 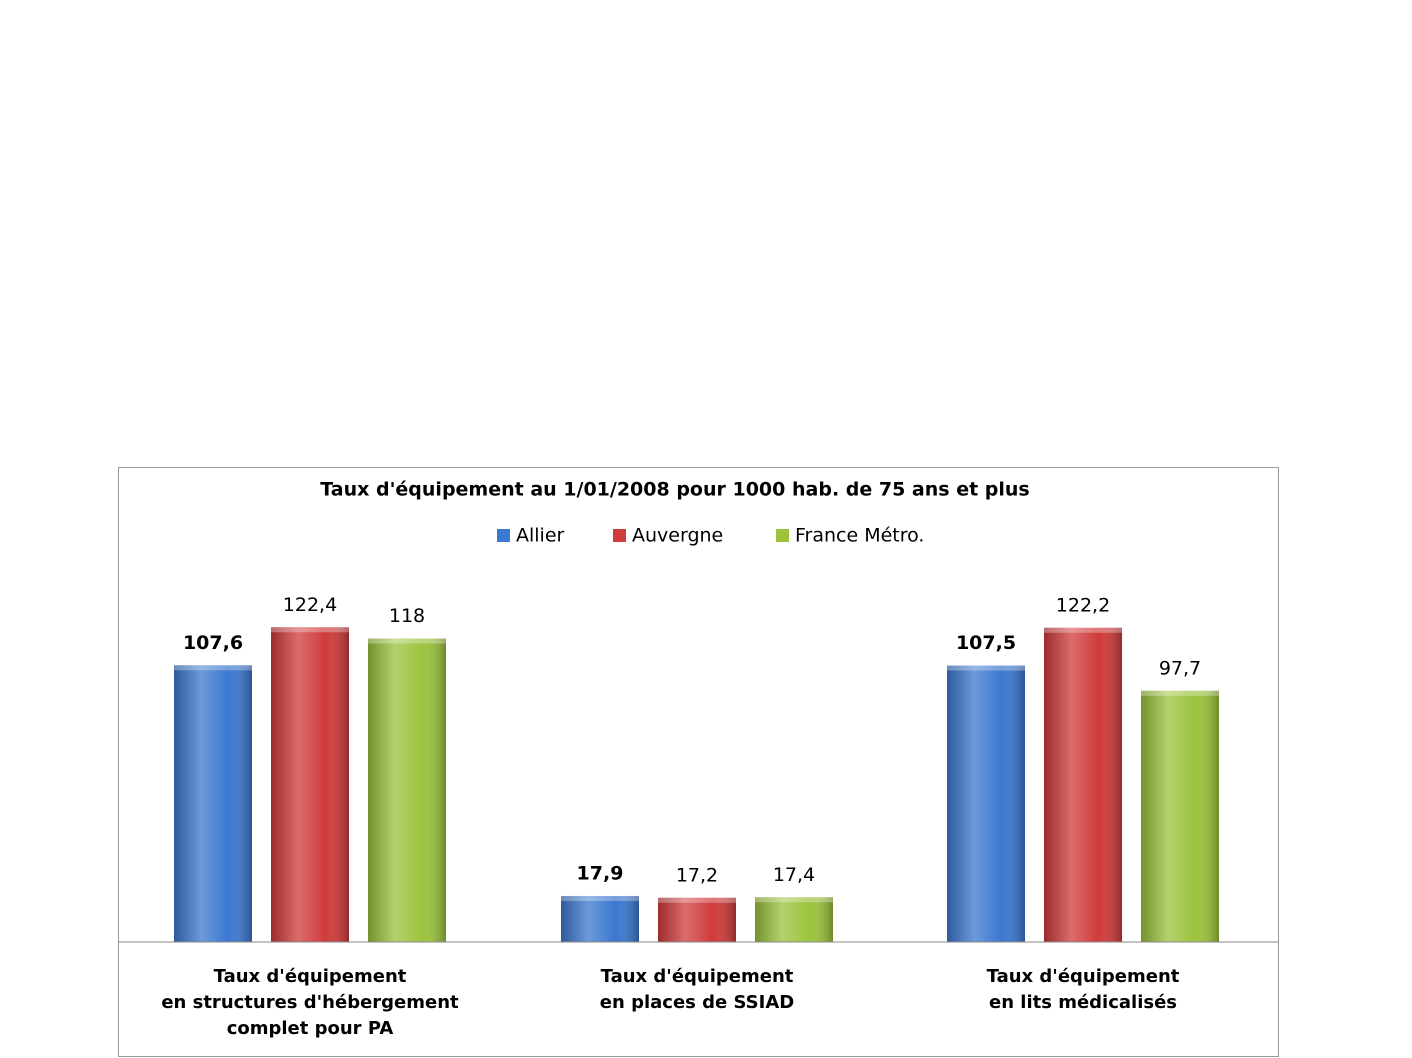 I want to click on x-tick-label: complet pour PA, so click(x=310, y=1028).